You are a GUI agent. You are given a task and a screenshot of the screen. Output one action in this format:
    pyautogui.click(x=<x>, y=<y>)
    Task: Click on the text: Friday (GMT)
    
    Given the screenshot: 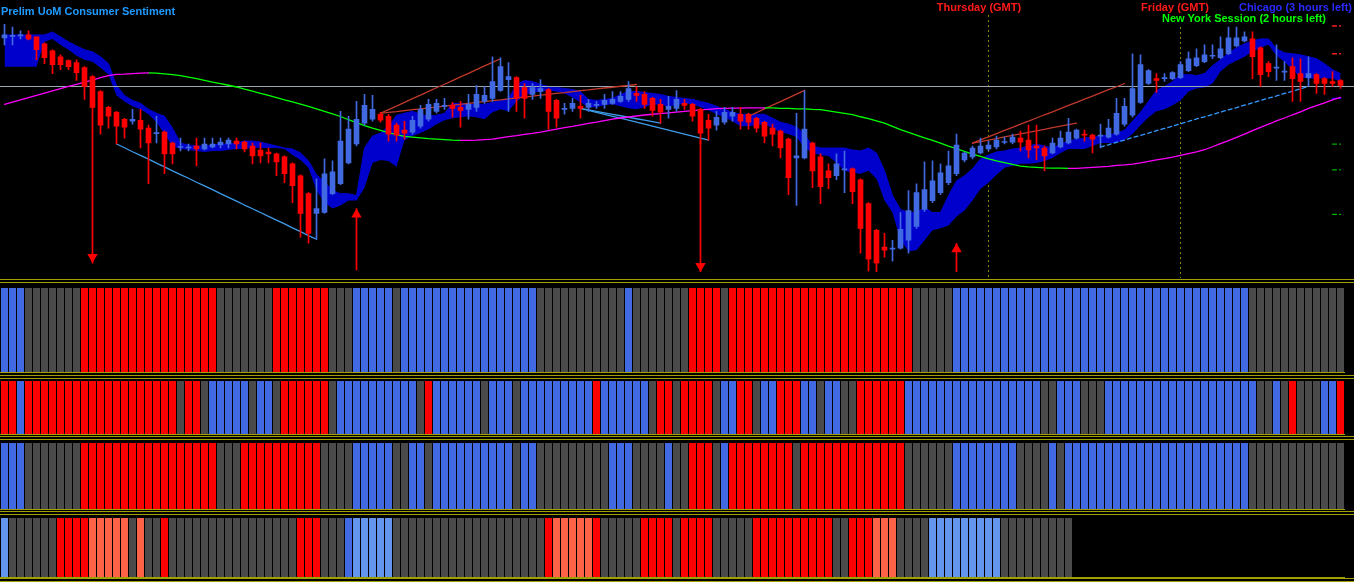 What is the action you would take?
    pyautogui.click(x=1175, y=7)
    